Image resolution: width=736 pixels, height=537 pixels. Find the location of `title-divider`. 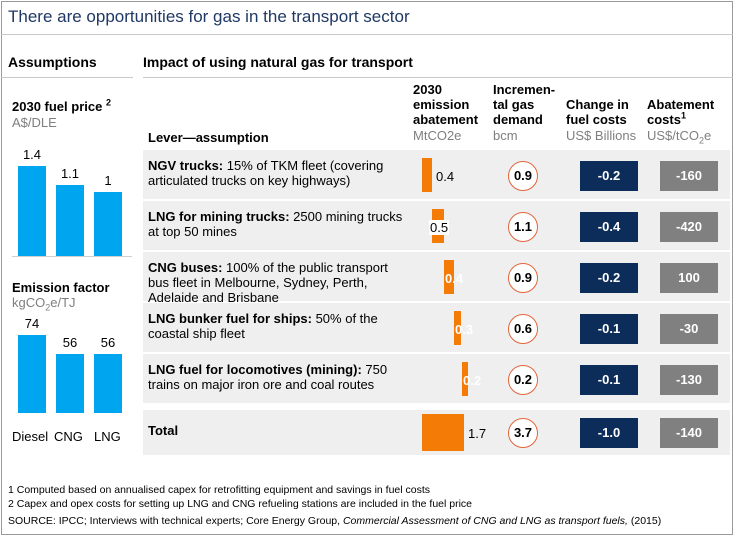

title-divider is located at coordinates (367, 34).